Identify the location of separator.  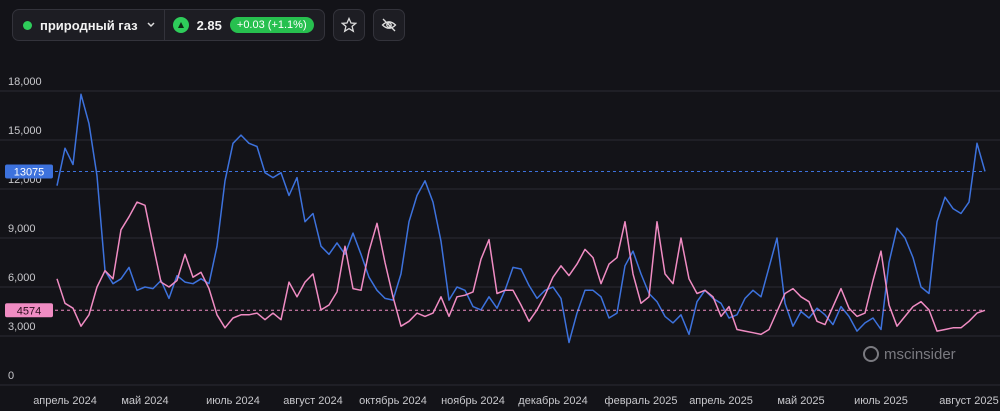
(164, 25).